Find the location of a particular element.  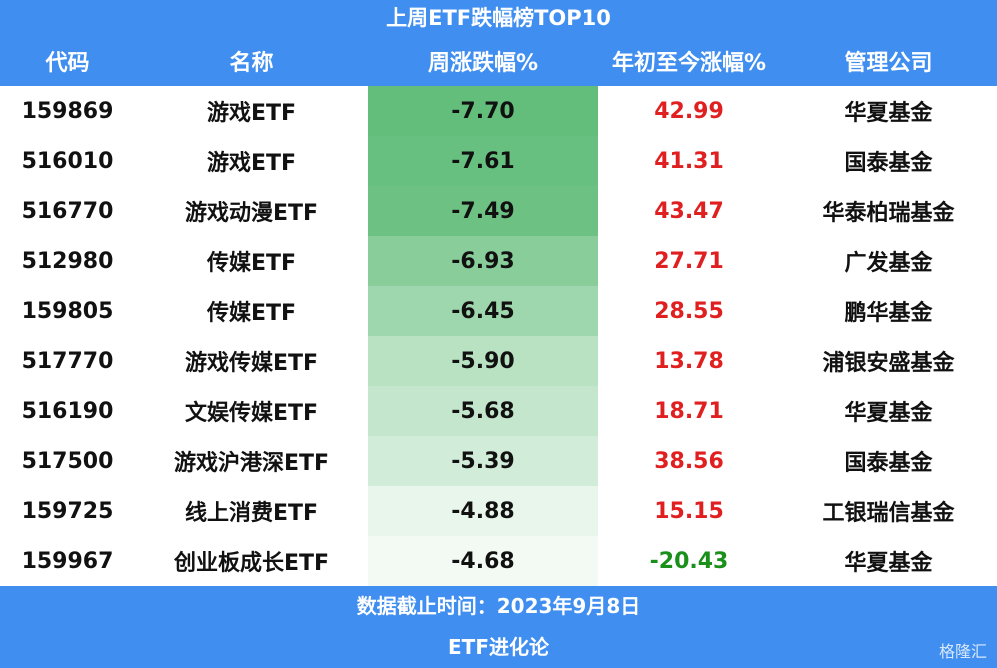

title: 上周ETF跌幅榜TOP10 is located at coordinates (498, 18).